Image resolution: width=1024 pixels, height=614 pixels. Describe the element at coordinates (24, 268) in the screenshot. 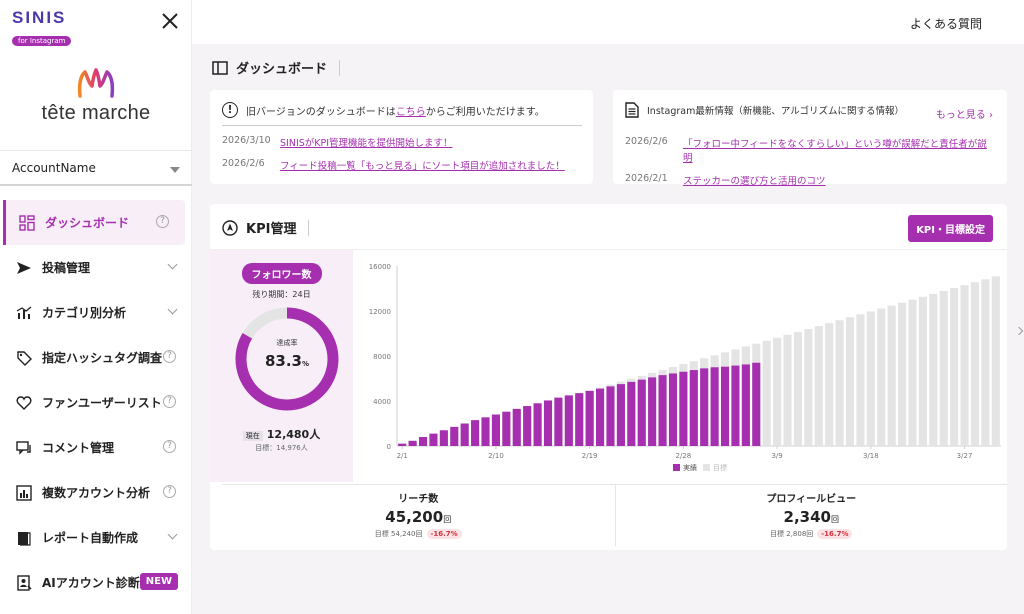

I see `send-icon` at that location.